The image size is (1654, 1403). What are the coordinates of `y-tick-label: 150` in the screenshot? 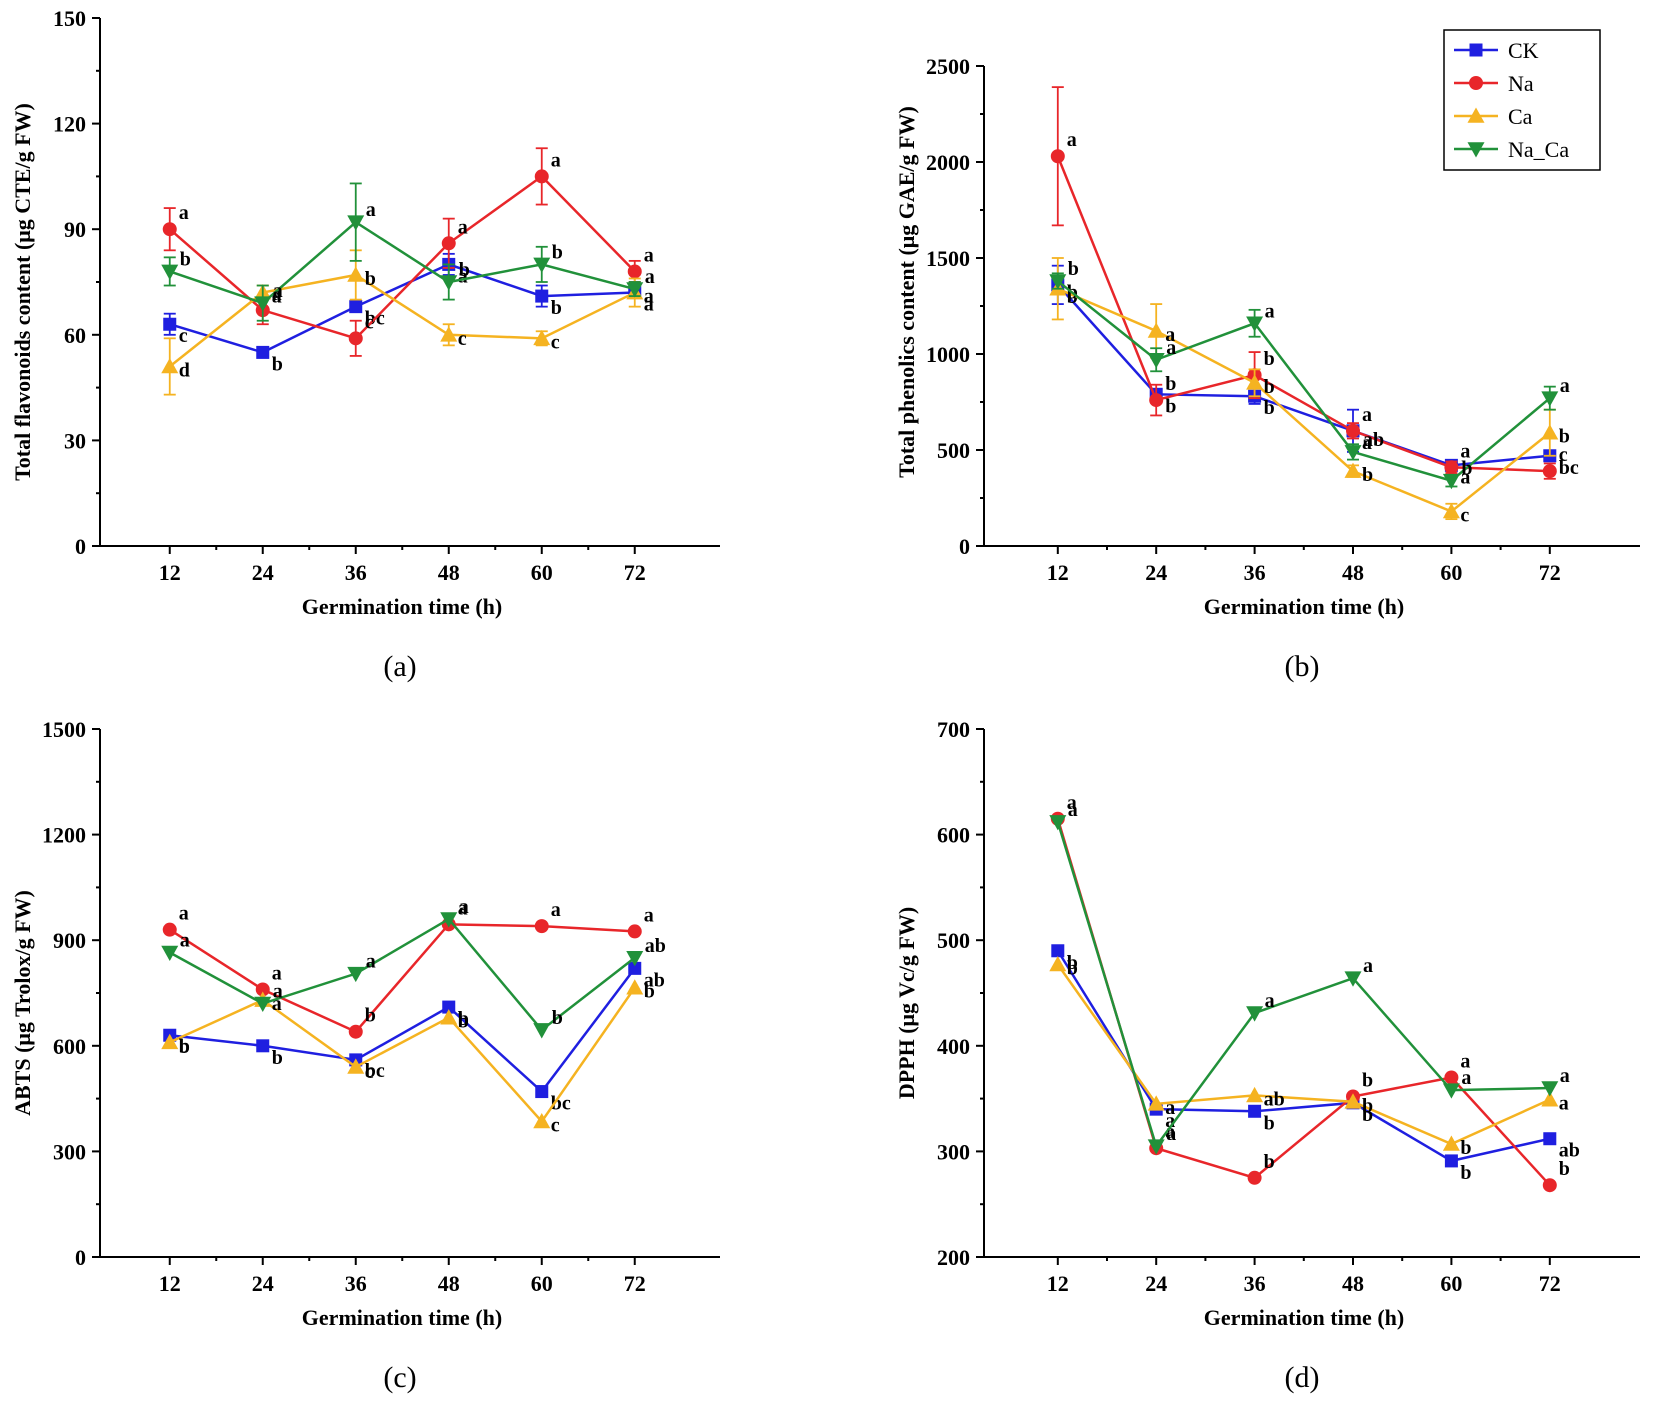 It's located at (69, 18).